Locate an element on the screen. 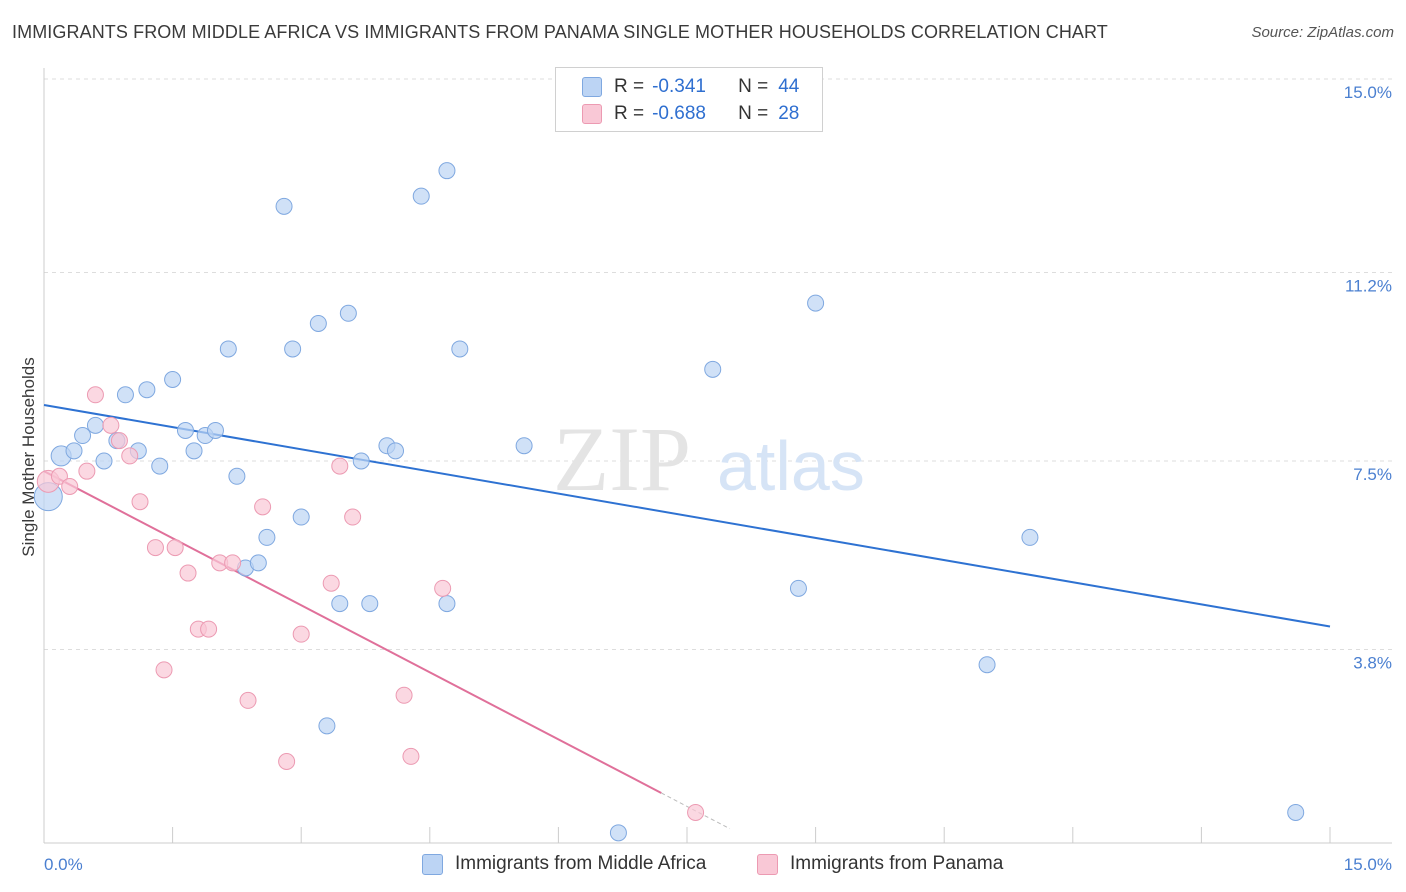 The width and height of the screenshot is (1406, 892). legend-swatch-pink is located at coordinates (592, 114).